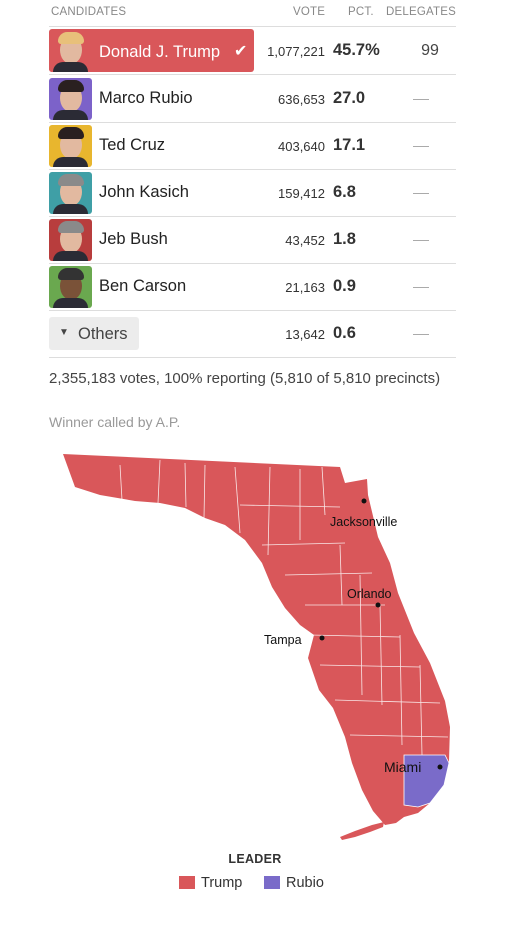  What do you see at coordinates (64, 332) in the screenshot?
I see `triangle-down-icon: ▼` at bounding box center [64, 332].